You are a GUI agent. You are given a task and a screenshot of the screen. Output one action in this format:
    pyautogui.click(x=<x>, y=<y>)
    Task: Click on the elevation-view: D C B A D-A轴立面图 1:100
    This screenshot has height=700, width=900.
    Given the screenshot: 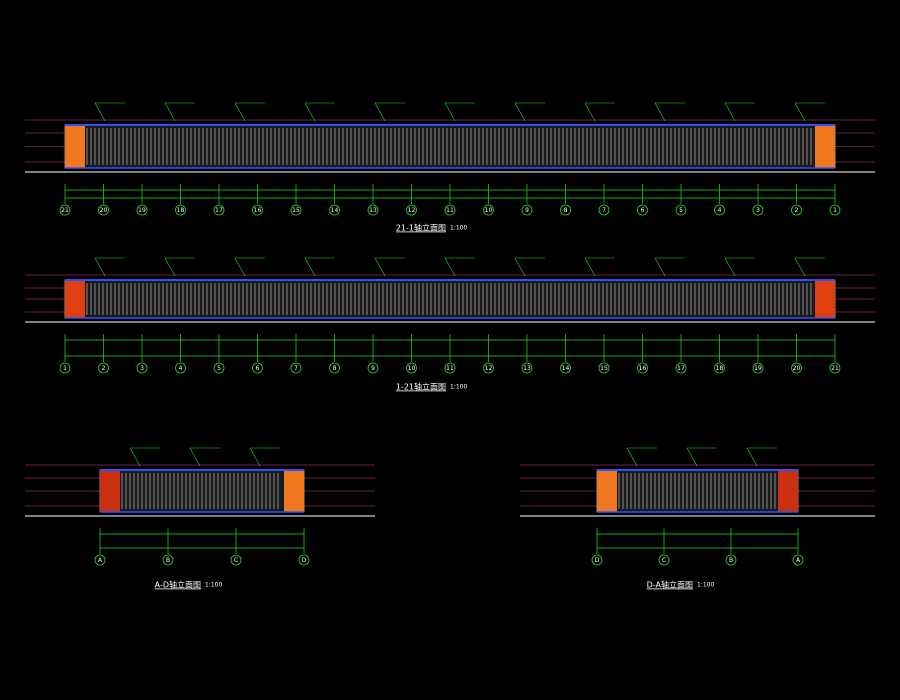 What is the action you would take?
    pyautogui.click(x=697, y=518)
    